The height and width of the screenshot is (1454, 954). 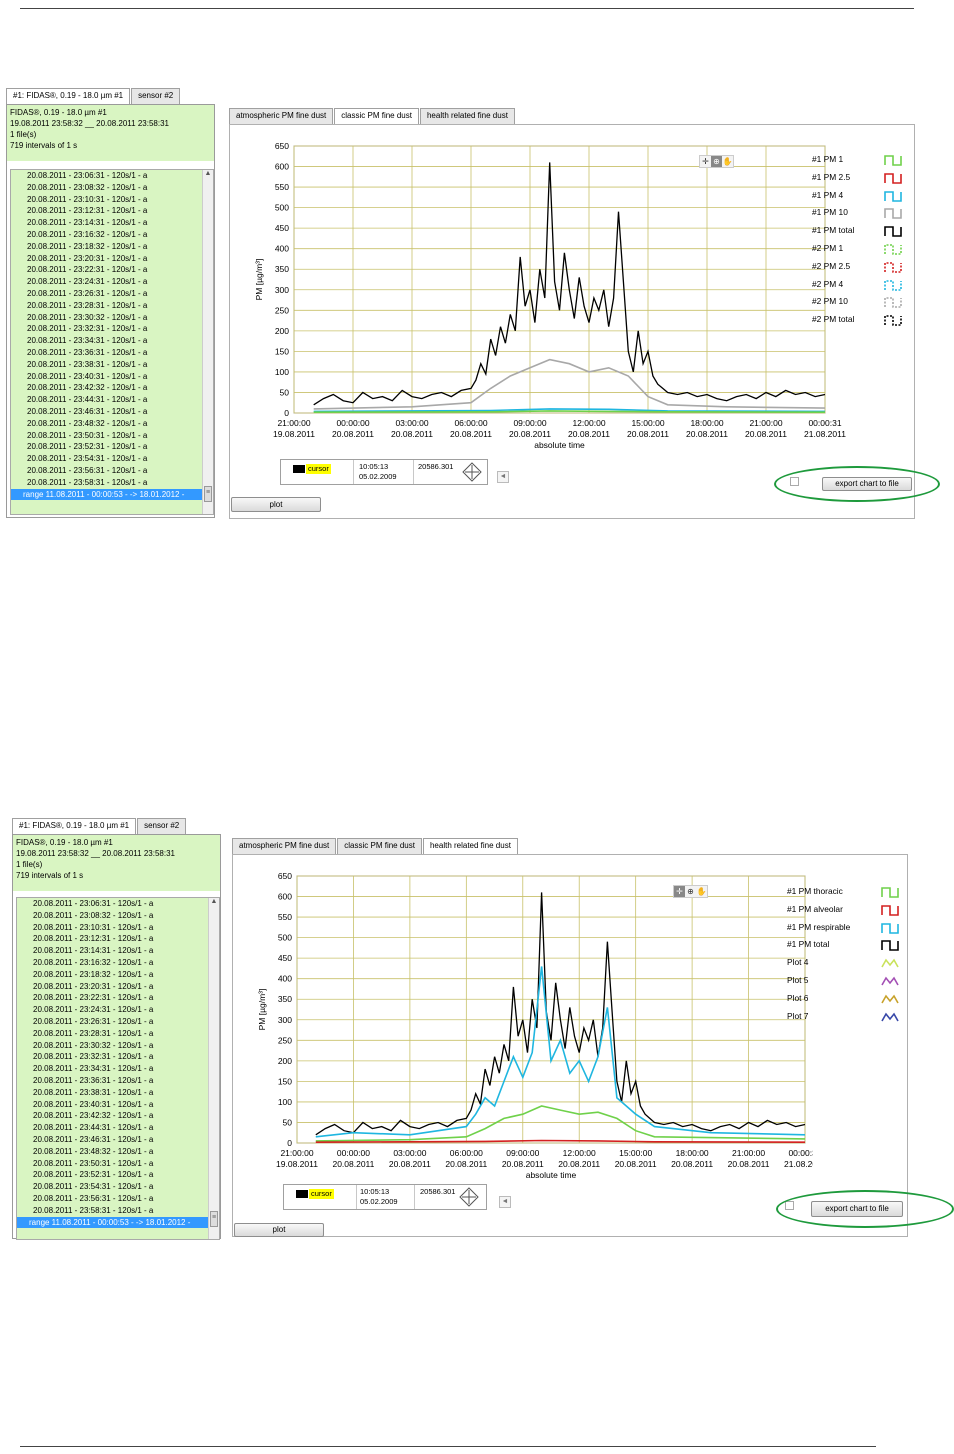 What do you see at coordinates (846, 910) in the screenshot?
I see `legend-item: #1 PM alveolar` at bounding box center [846, 910].